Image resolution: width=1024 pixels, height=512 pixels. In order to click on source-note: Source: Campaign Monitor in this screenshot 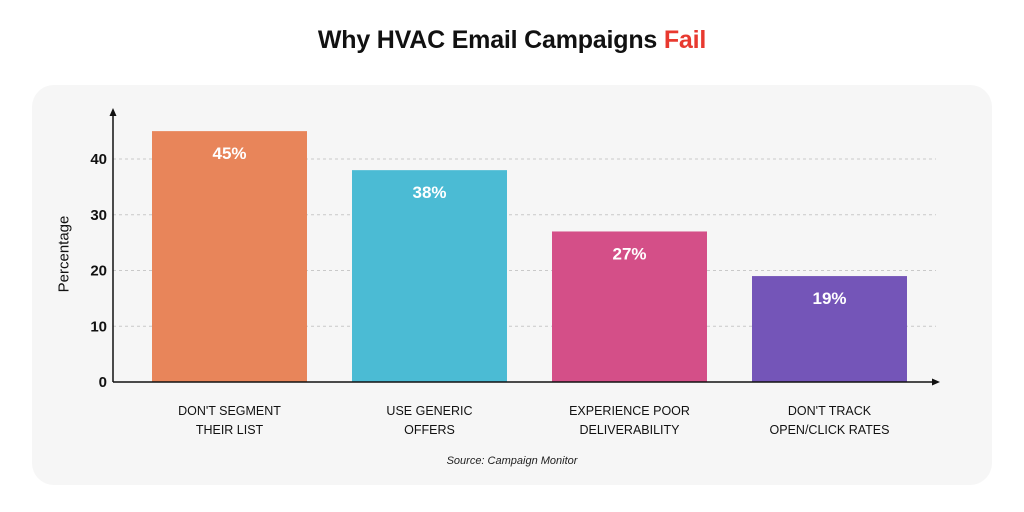, I will do `click(512, 461)`.